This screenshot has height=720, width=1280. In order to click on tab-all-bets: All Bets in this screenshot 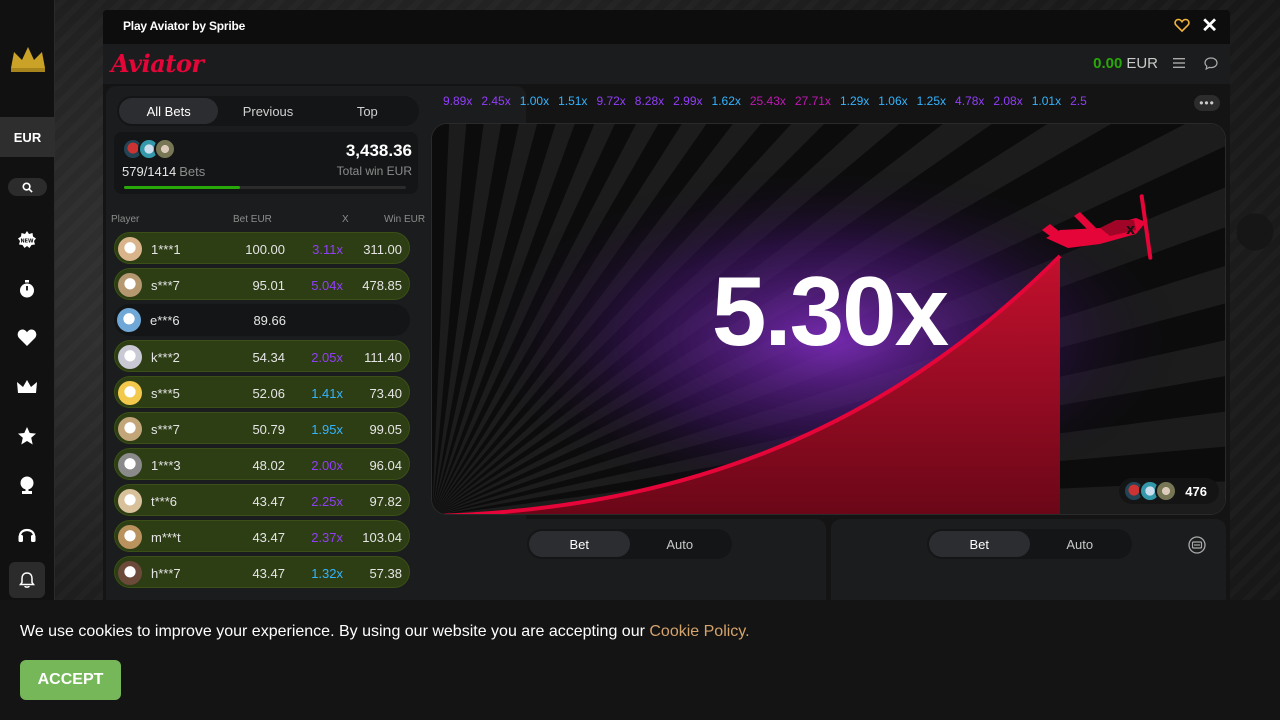, I will do `click(169, 111)`.